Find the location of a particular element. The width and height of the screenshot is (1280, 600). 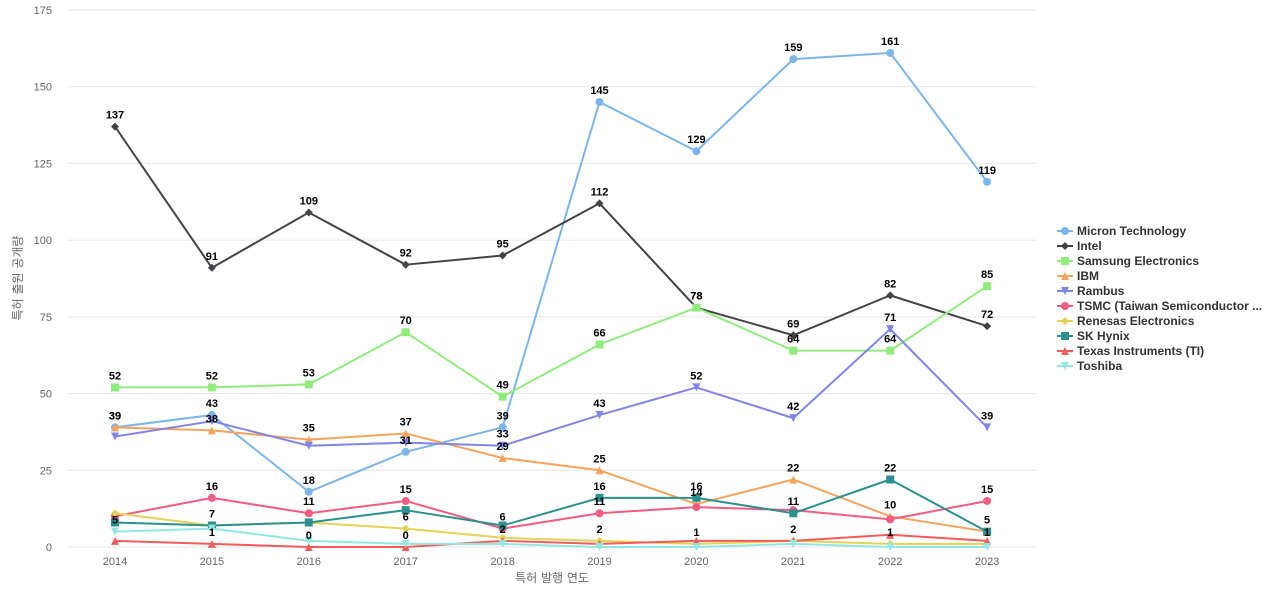

legend-item: Toshiba is located at coordinates (1089, 366).